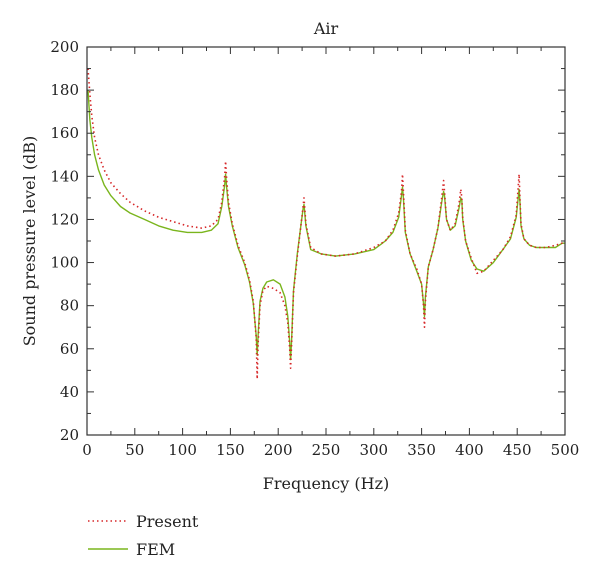  Describe the element at coordinates (64, 47) in the screenshot. I see `y-tick-label: 200` at that location.